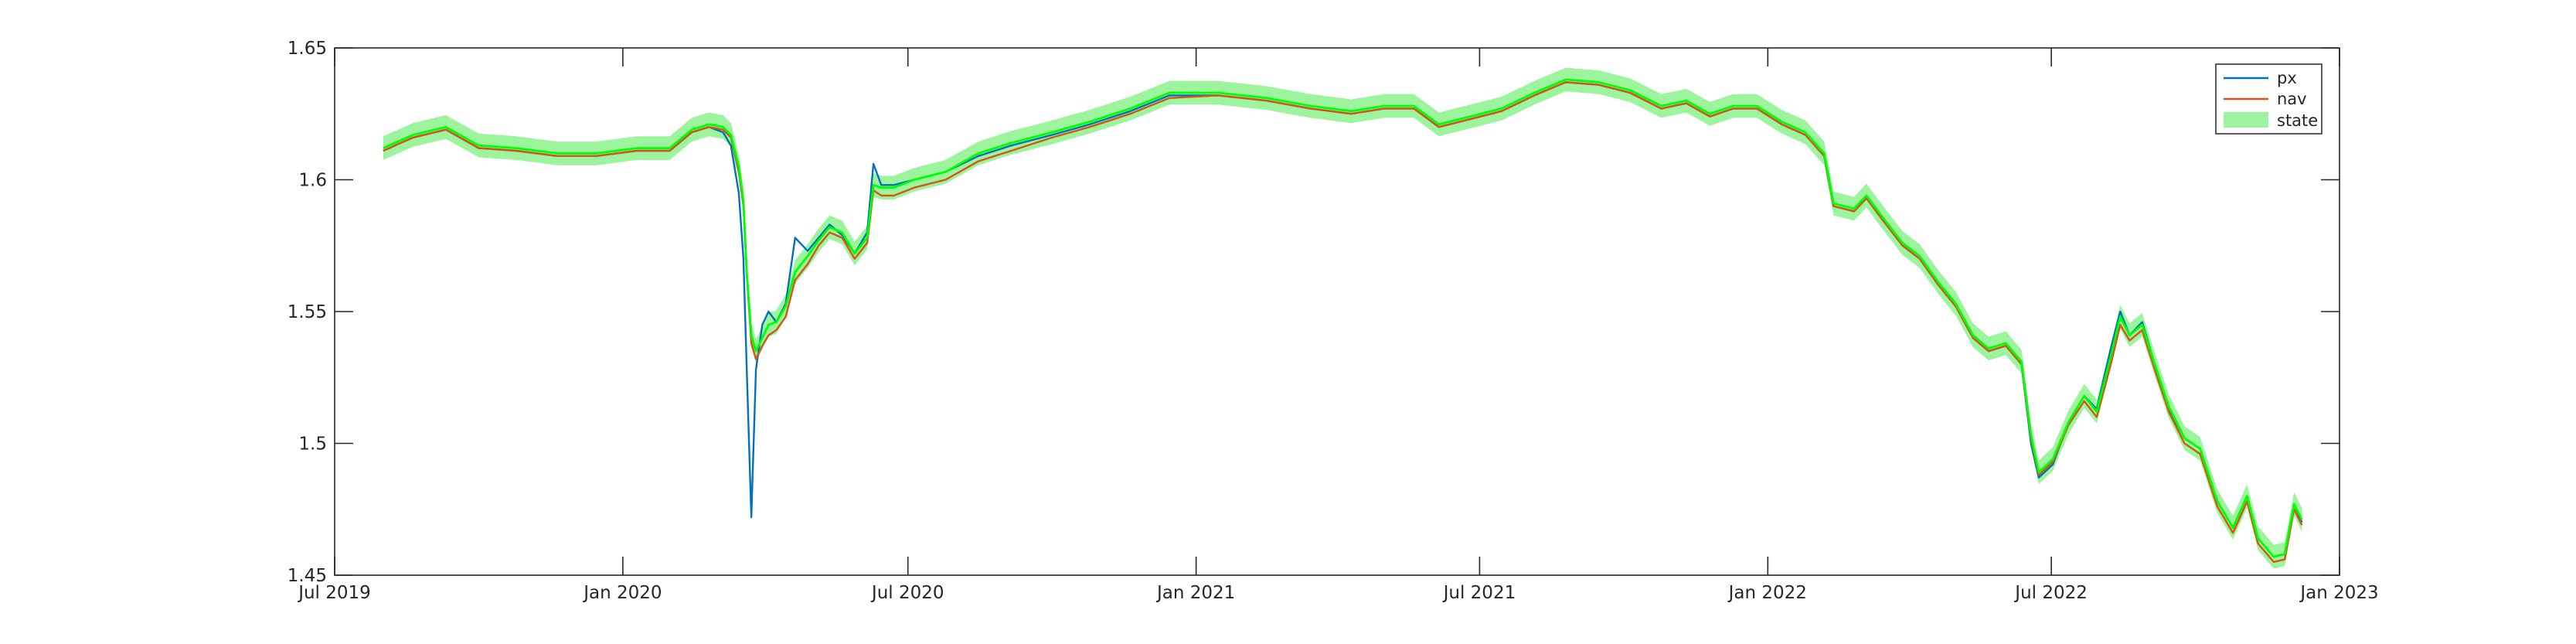 This screenshot has height=644, width=2576. I want to click on y-tick-label: 1.65, so click(307, 49).